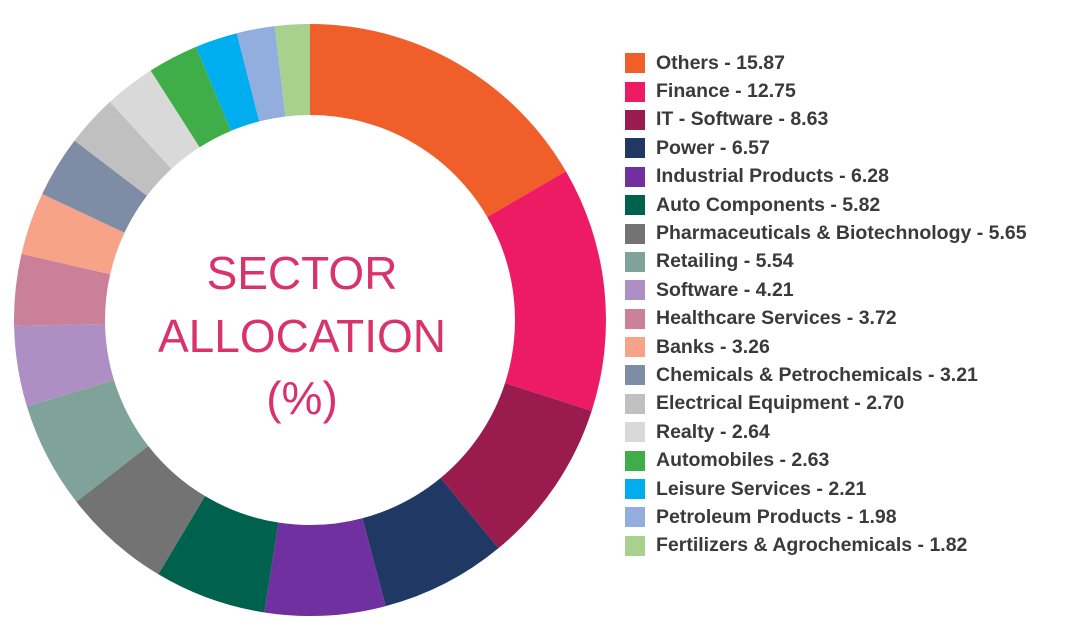 This screenshot has height=627, width=1066. I want to click on legend-label: Industrial Products - 6.28, so click(772, 176).